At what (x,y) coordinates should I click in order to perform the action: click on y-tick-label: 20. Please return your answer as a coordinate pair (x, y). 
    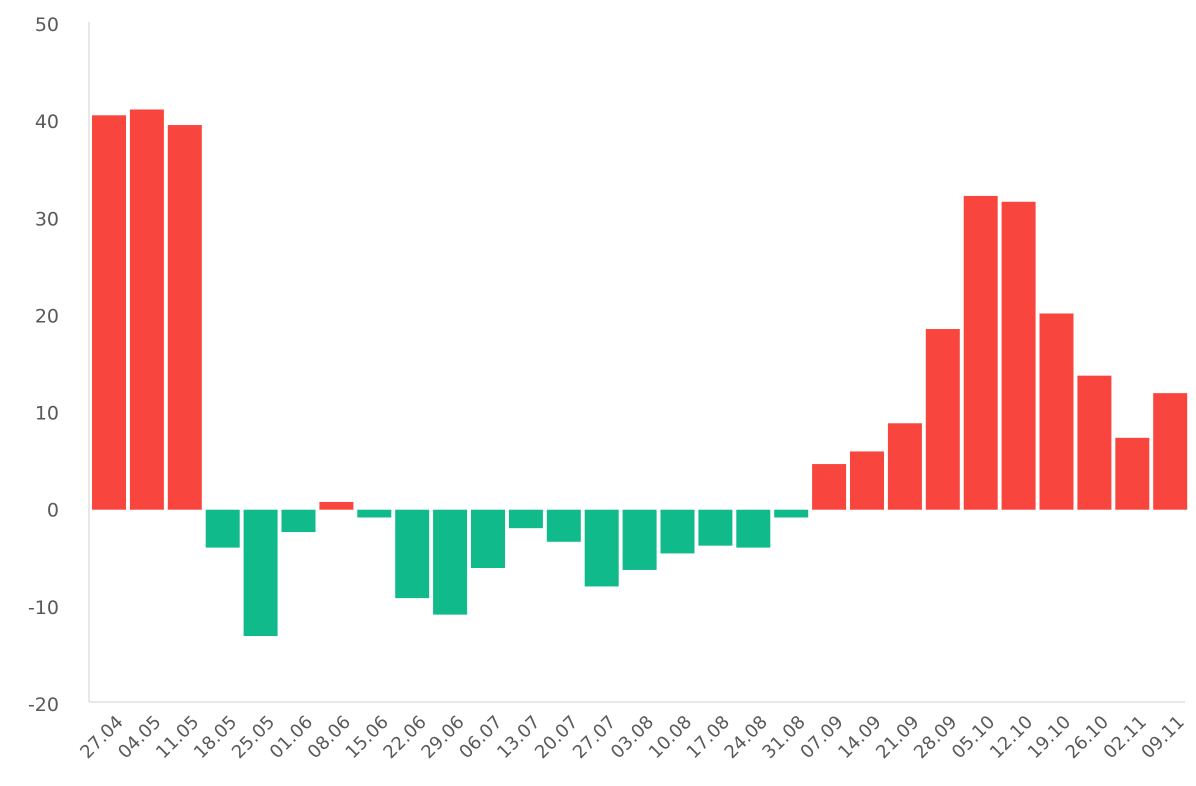
    Looking at the image, I should click on (47, 316).